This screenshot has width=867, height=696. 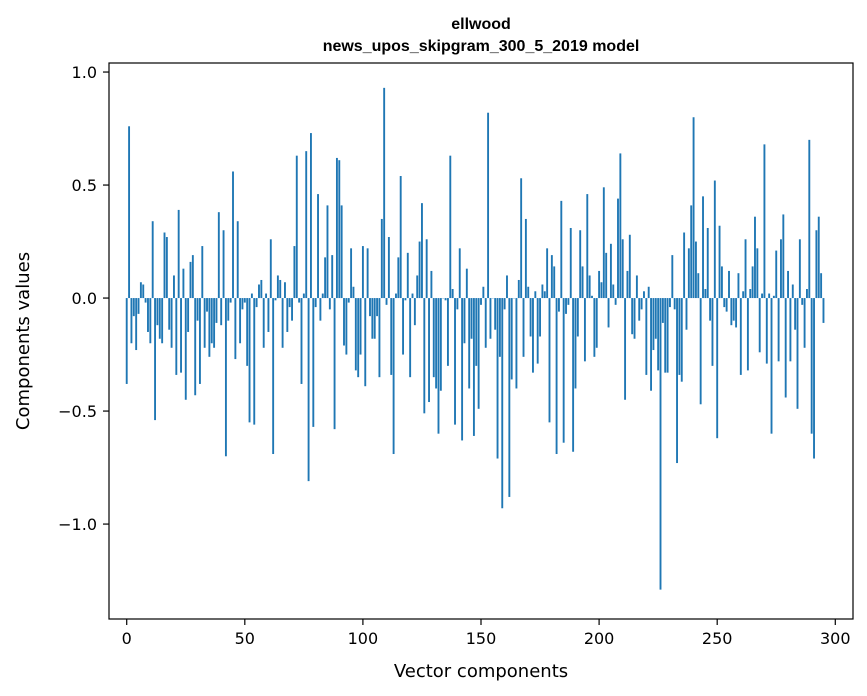 I want to click on y-tick-label: 0.0, so click(x=84, y=298).